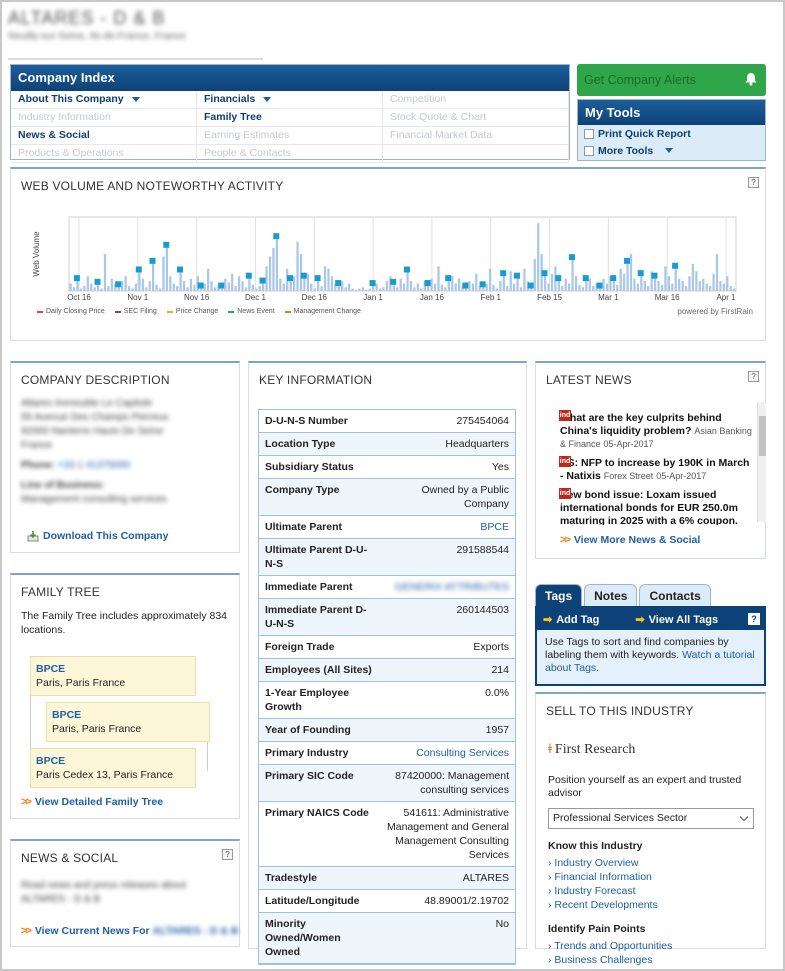  Describe the element at coordinates (309, 467) in the screenshot. I see `key-info-label: Subsidiary Status` at that location.